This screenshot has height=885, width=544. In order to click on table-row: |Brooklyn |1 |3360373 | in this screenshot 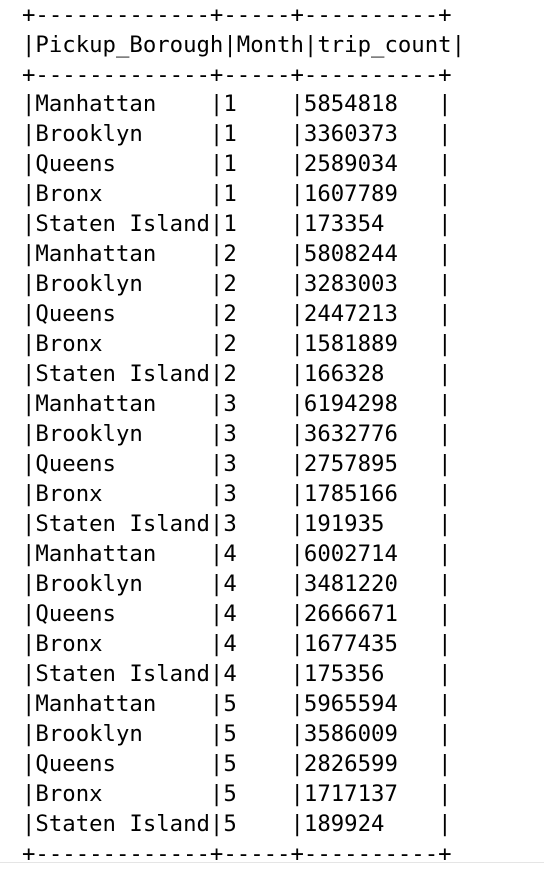, I will do `click(237, 134)`.